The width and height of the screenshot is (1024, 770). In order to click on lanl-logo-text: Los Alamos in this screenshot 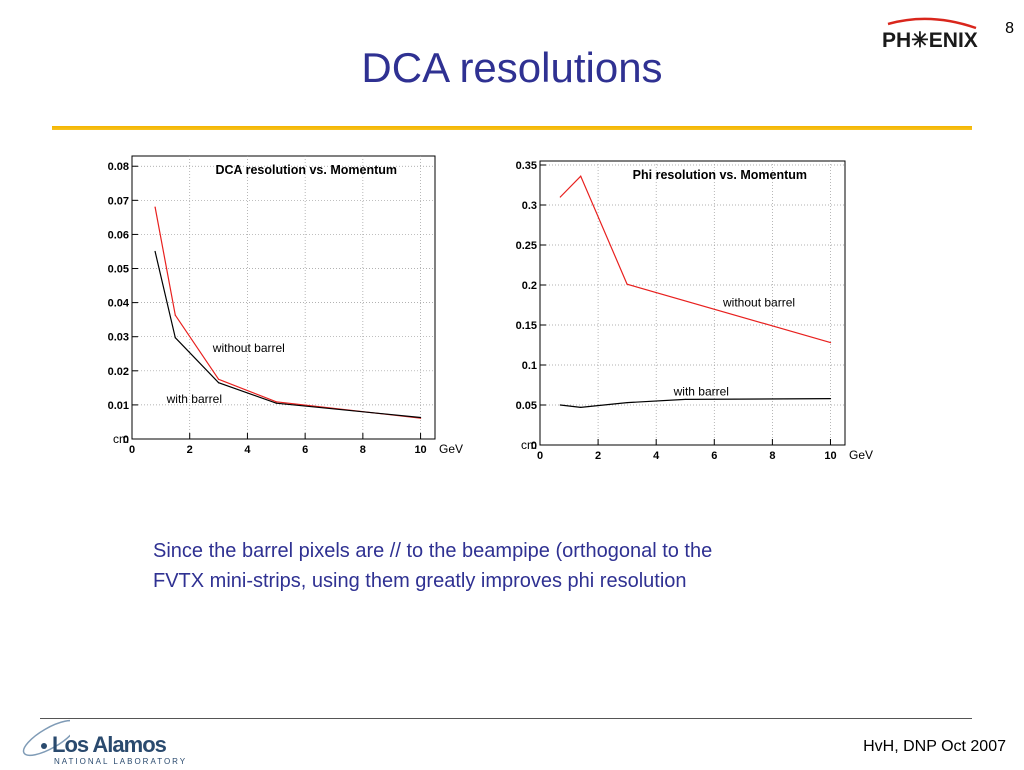, I will do `click(109, 744)`.